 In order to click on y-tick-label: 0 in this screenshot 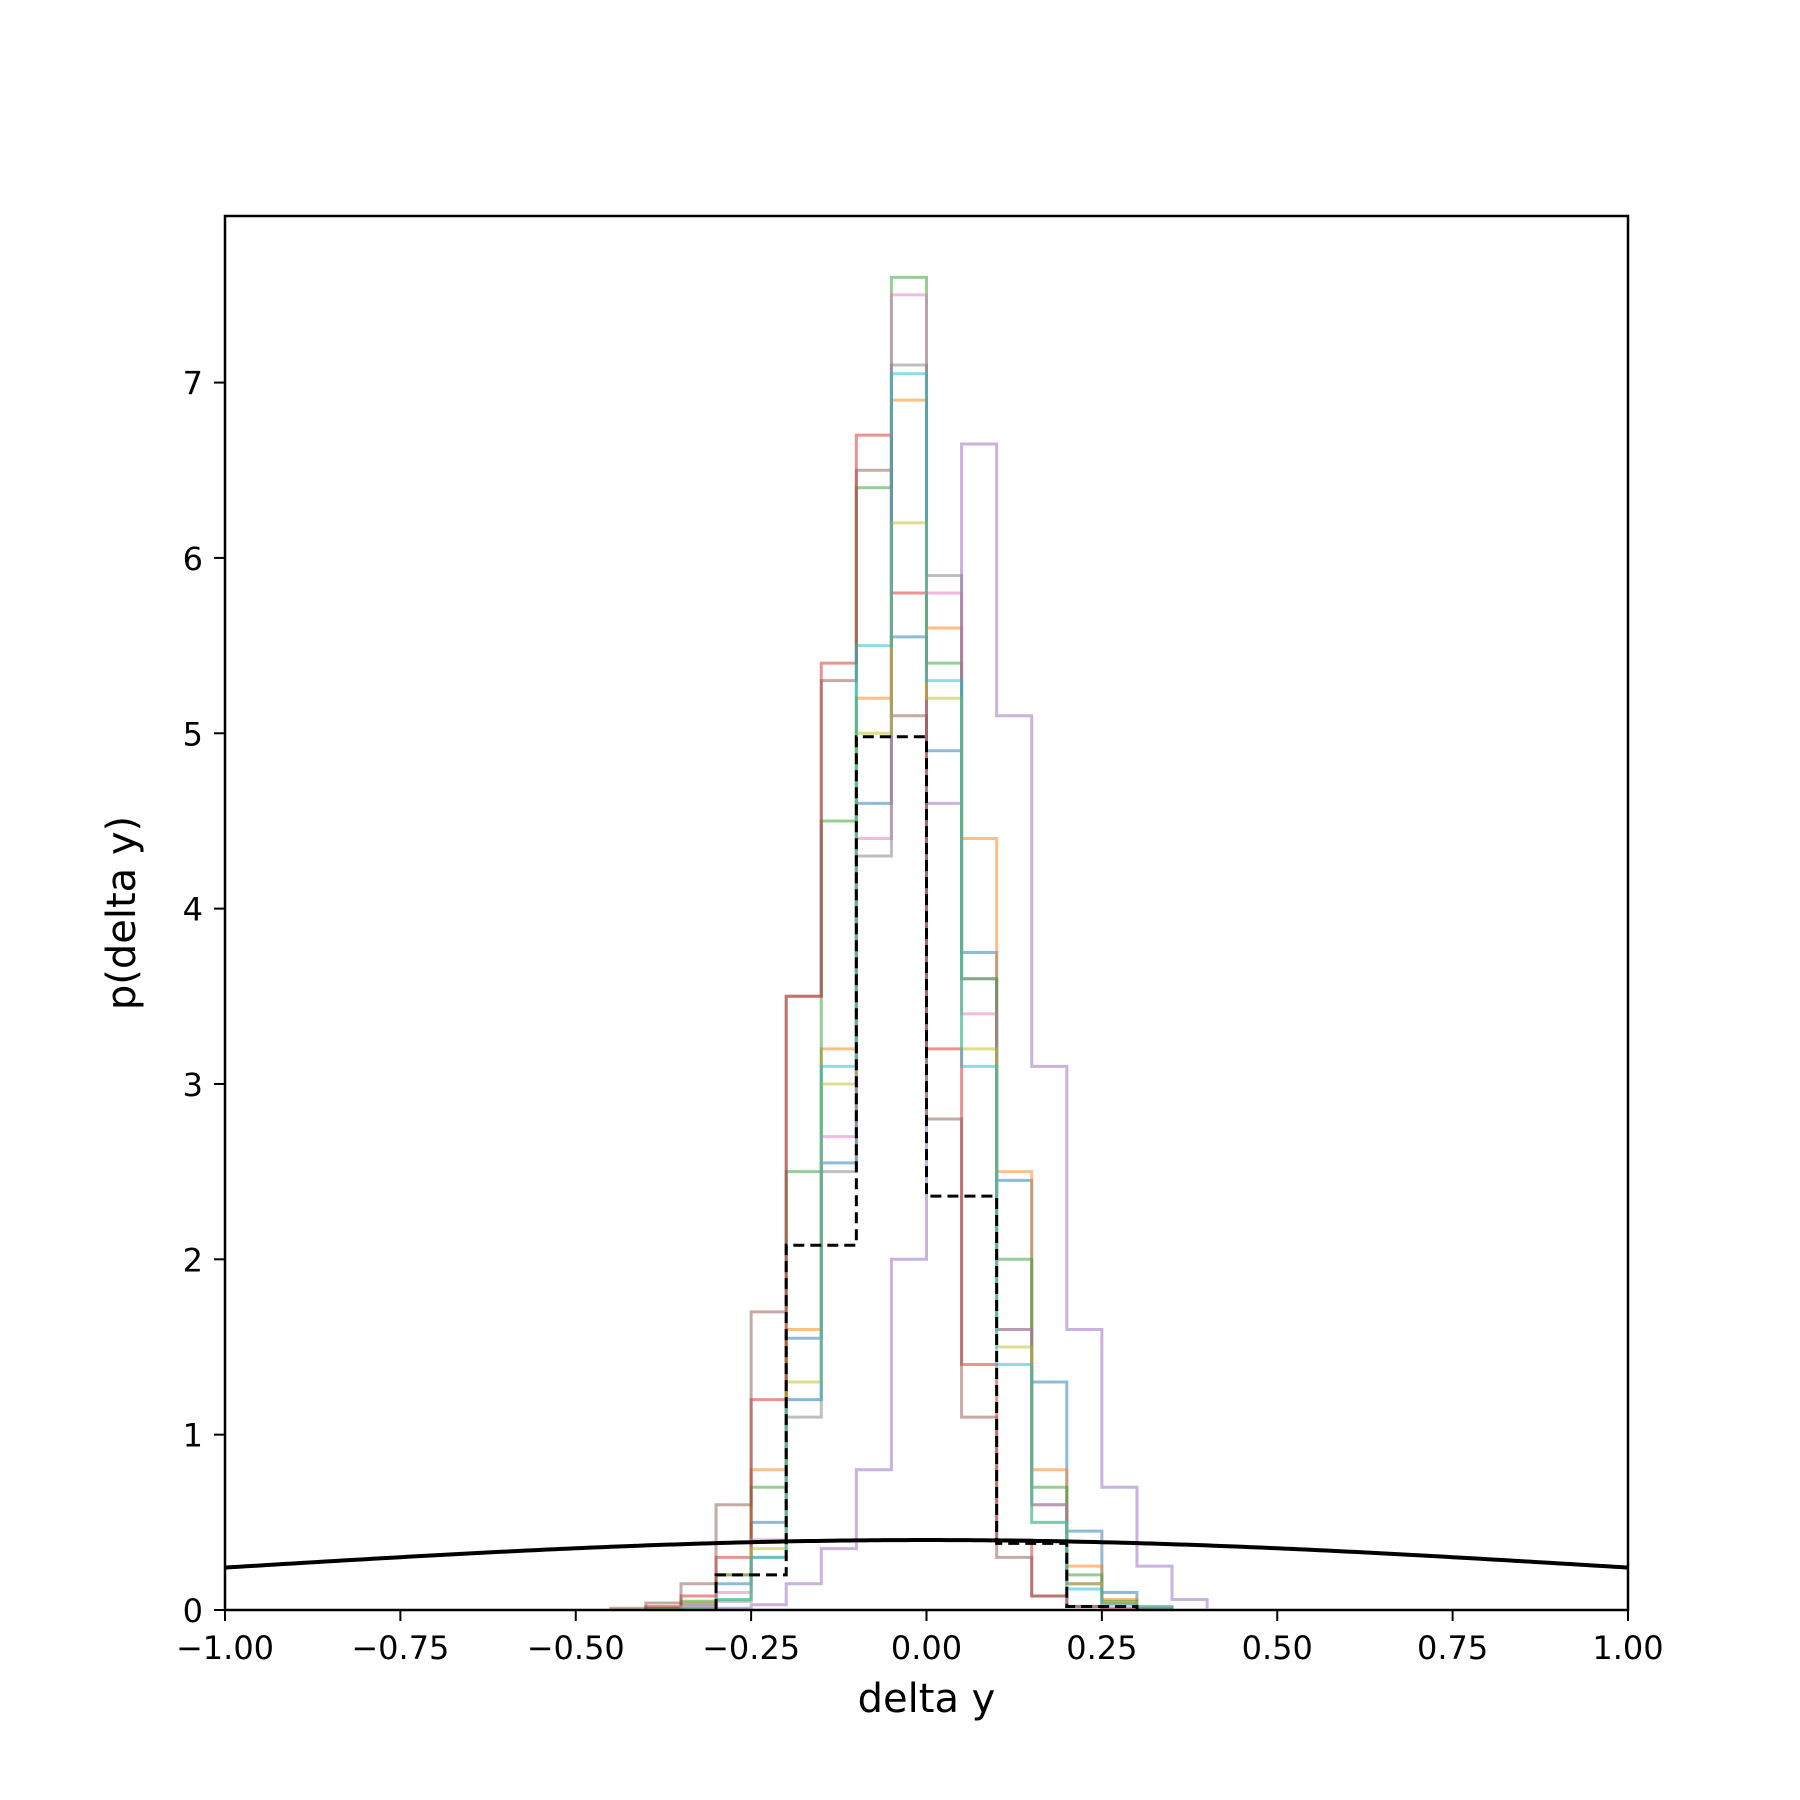, I will do `click(193, 1611)`.